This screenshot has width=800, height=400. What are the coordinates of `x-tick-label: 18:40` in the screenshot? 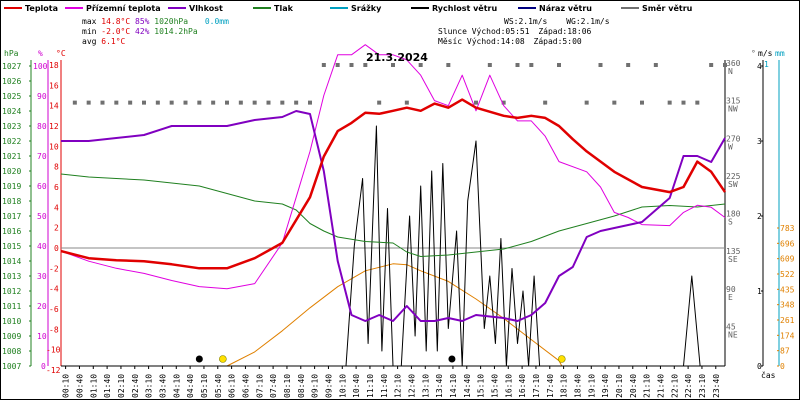 It's located at (577, 386).